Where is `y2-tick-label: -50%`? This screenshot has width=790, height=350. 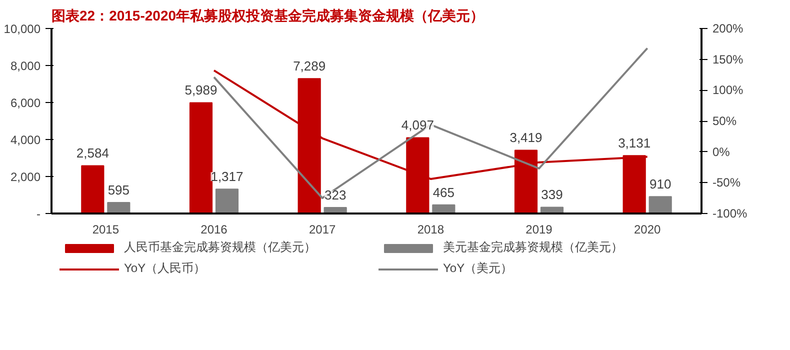
y2-tick-label: -50% is located at coordinates (726, 183).